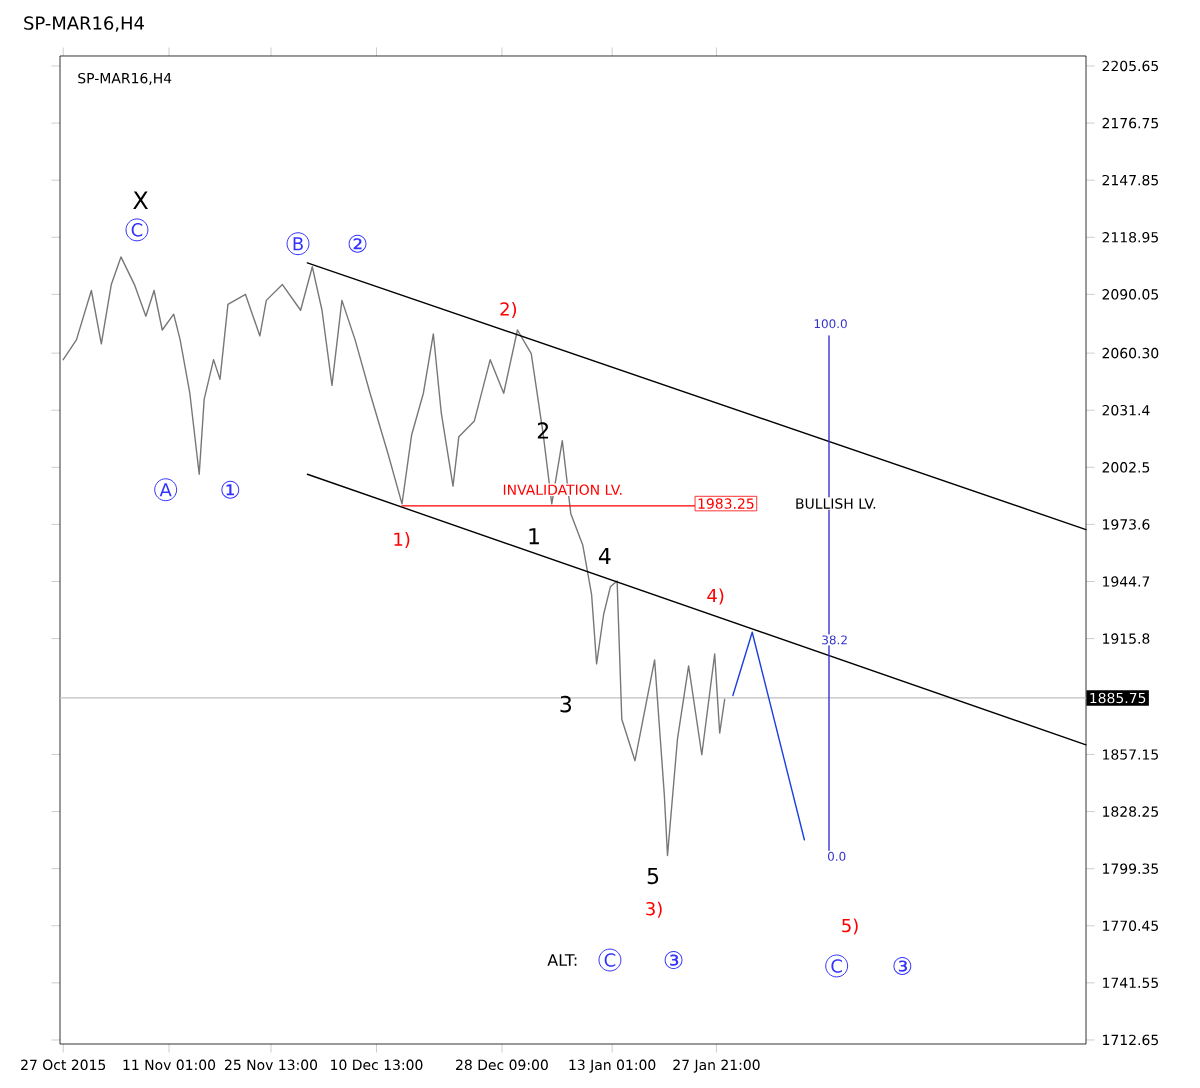  What do you see at coordinates (604, 555) in the screenshot?
I see `annotation: 4` at bounding box center [604, 555].